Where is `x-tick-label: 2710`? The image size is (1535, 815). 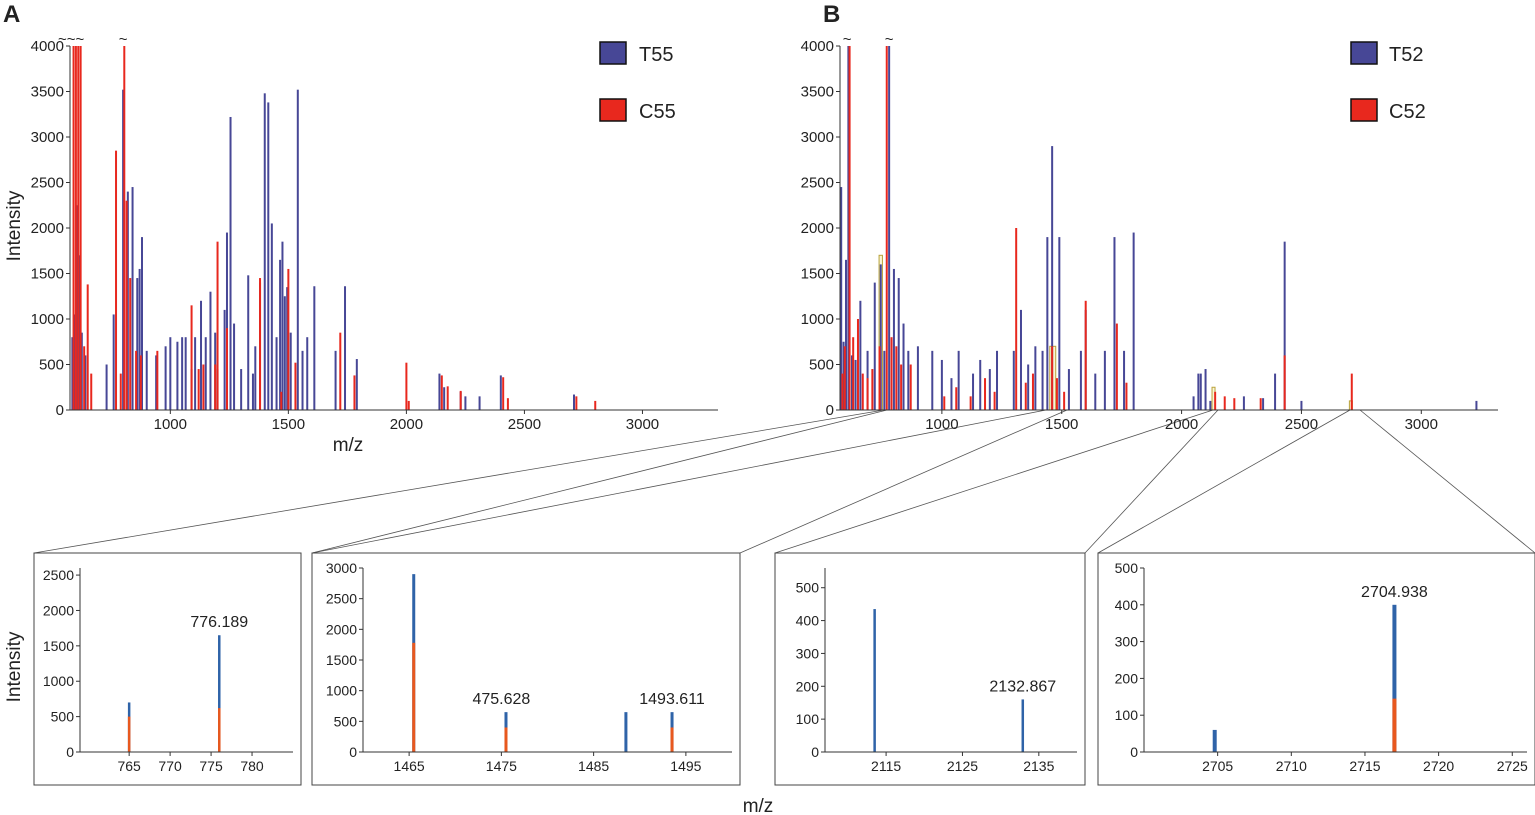 x-tick-label: 2710 is located at coordinates (1291, 766).